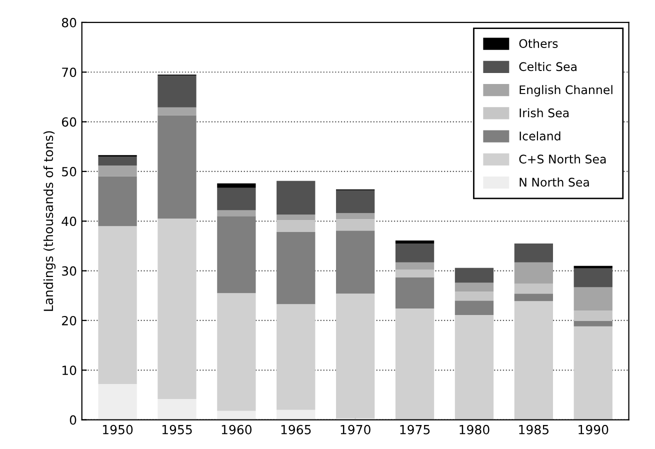 The image size is (655, 449). What do you see at coordinates (69, 371) in the screenshot?
I see `y-tick-label: 10` at bounding box center [69, 371].